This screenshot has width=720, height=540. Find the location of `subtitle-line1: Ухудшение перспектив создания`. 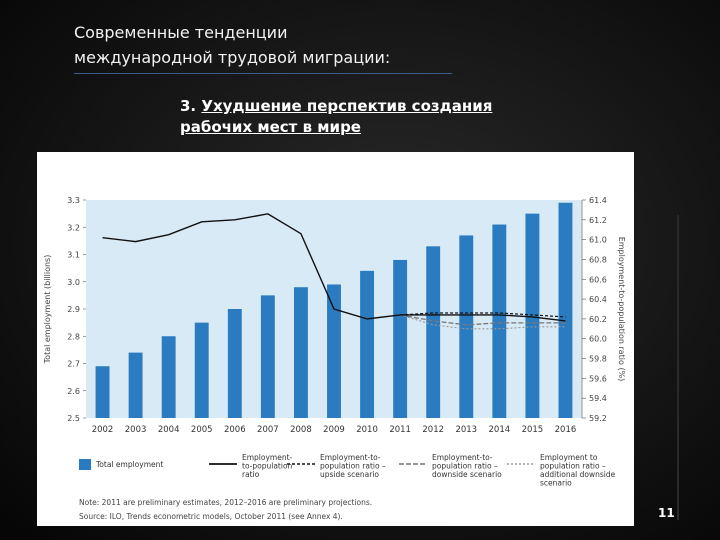

subtitle-line1: Ухудшение перспектив создания is located at coordinates (347, 106).